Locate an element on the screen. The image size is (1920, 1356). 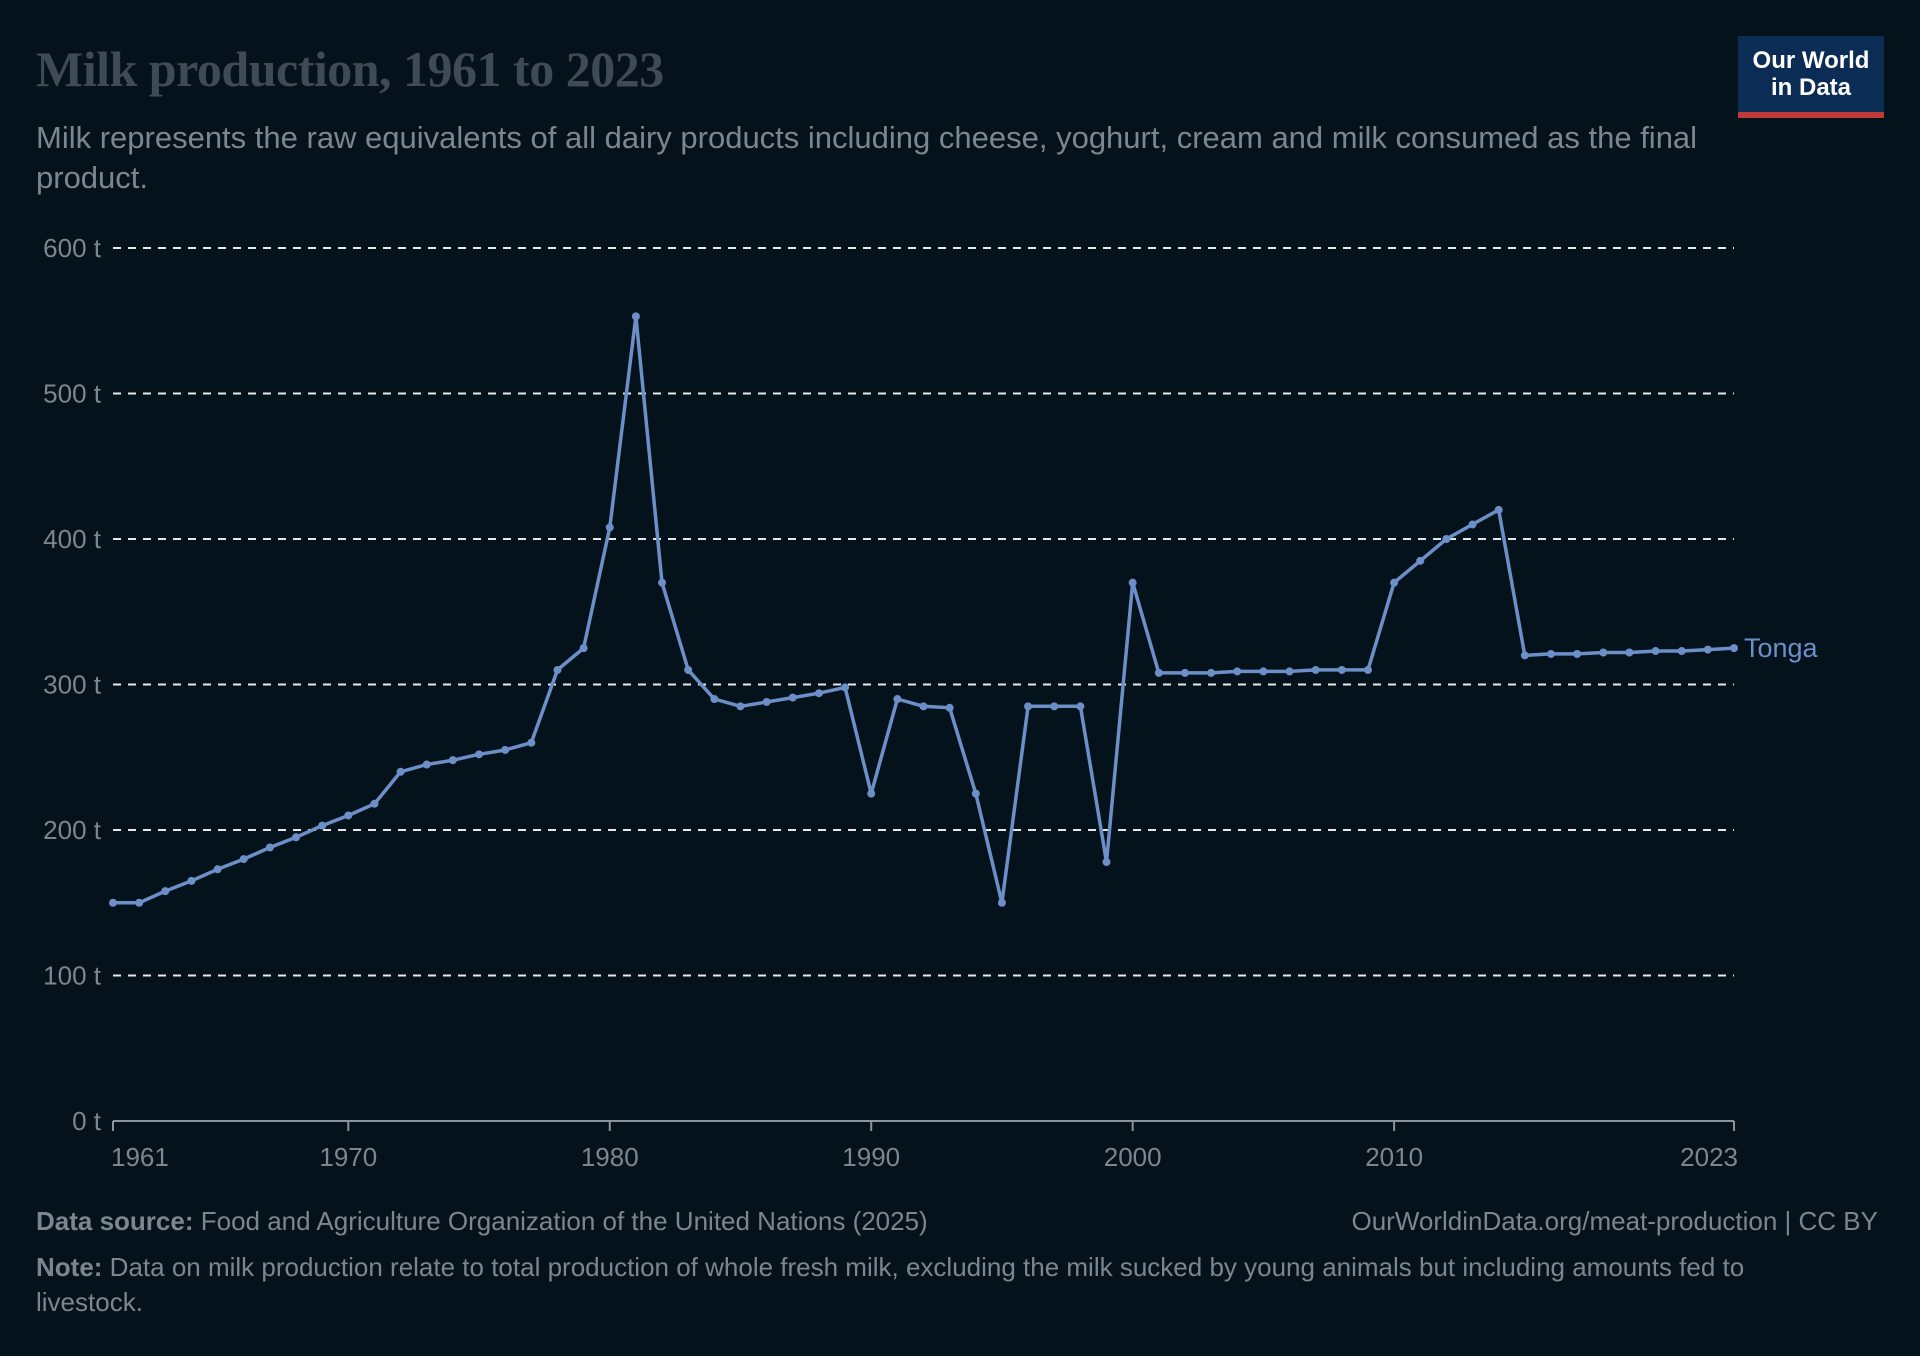
data-source-label: Data source: is located at coordinates (115, 1221).